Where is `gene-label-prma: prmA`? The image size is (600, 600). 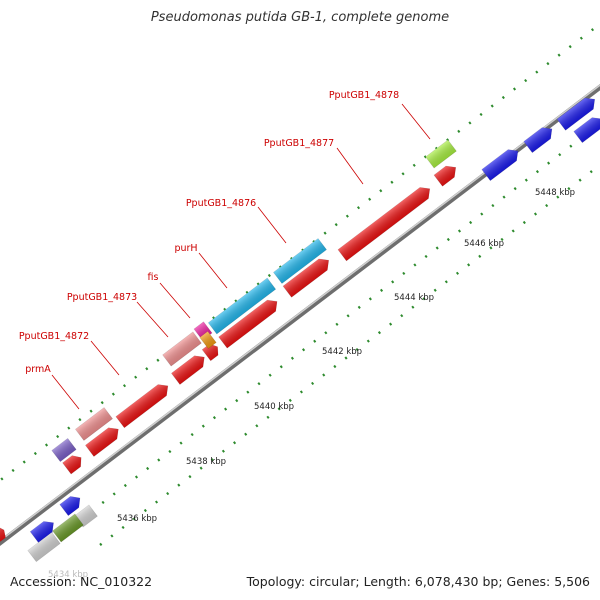
gene-label-prma: prmA is located at coordinates (38, 369).